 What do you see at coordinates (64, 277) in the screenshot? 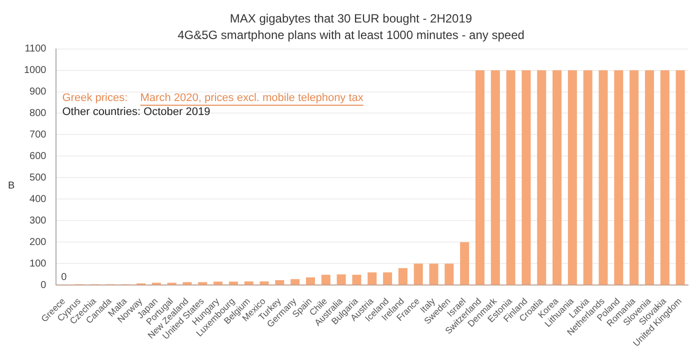
I see `data-label: 0` at bounding box center [64, 277].